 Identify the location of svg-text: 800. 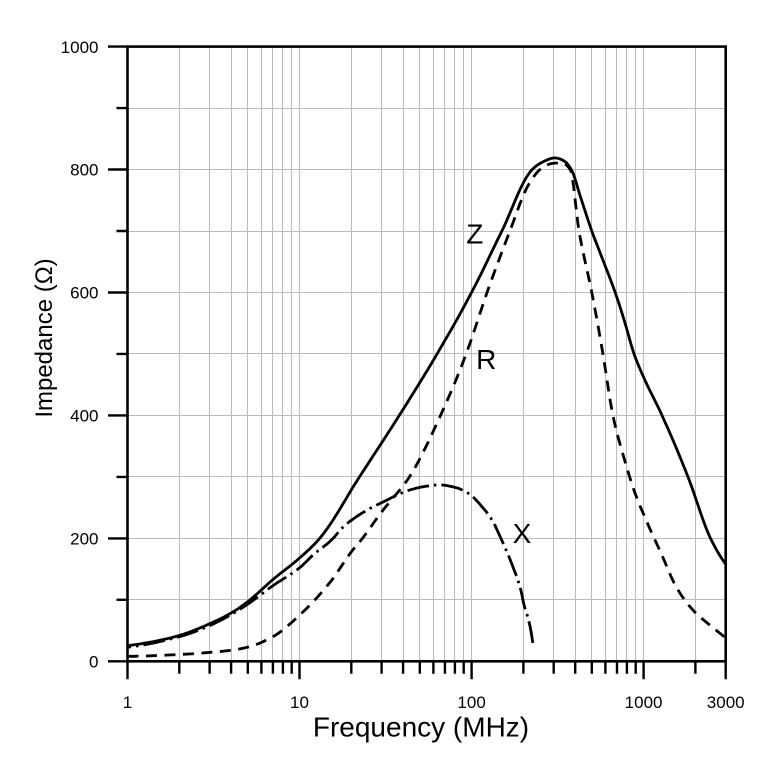
(84, 170).